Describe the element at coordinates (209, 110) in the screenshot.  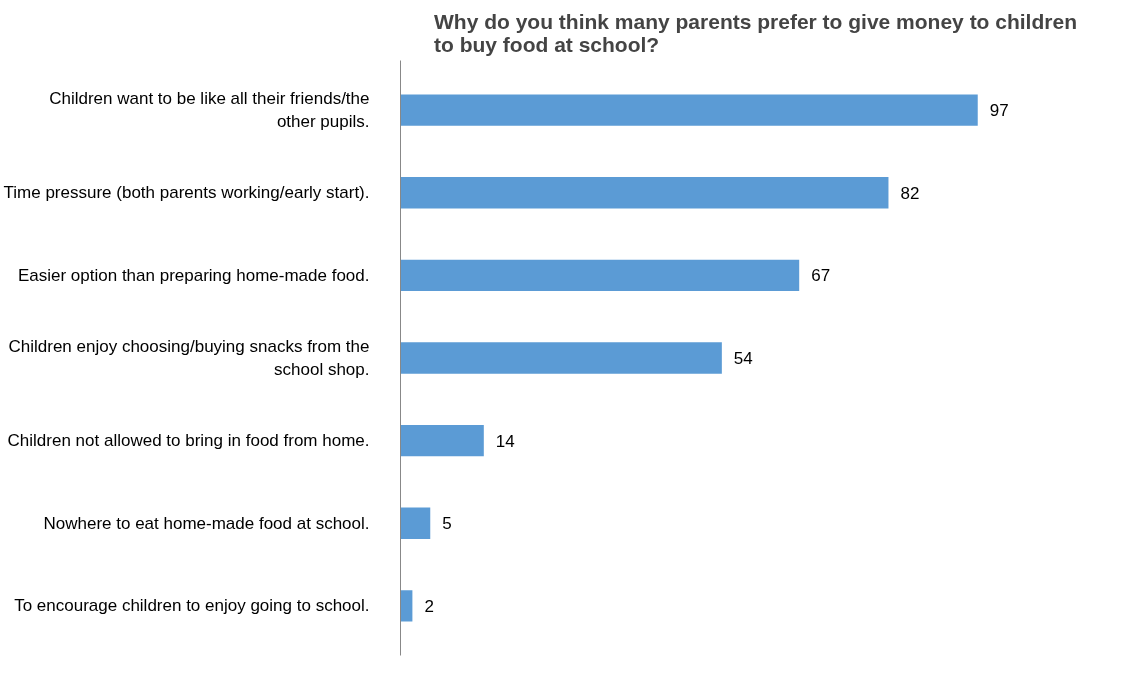
I see `y-tick-label: Children want to be like all their friends/the other pupils.` at that location.